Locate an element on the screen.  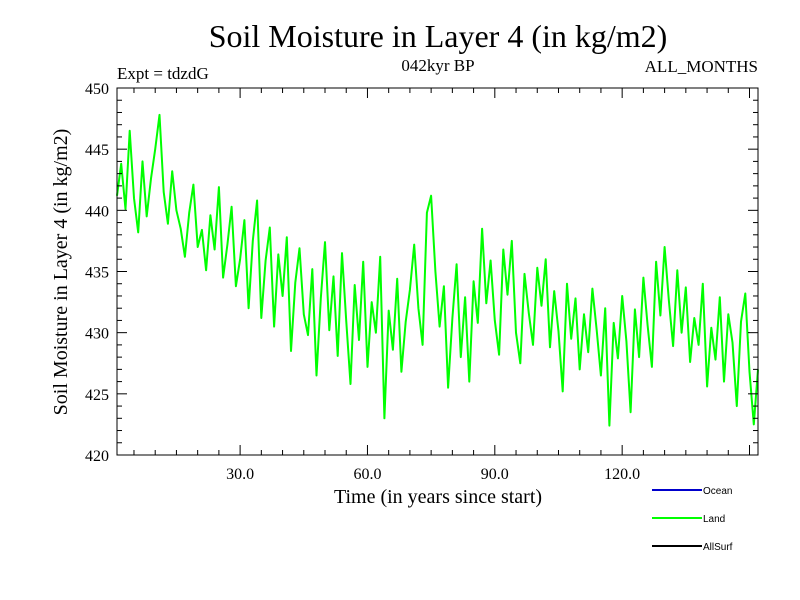
subtitle-months: ALL_MONTHS is located at coordinates (701, 66).